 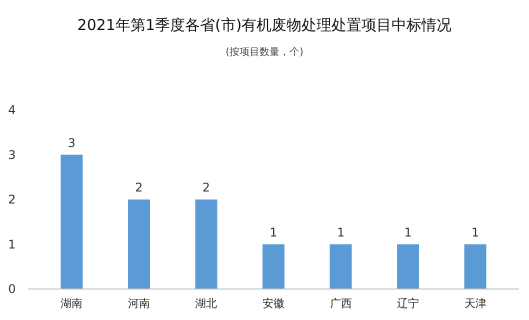 What do you see at coordinates (341, 303) in the screenshot?
I see `x-tick-label: 广西` at bounding box center [341, 303].